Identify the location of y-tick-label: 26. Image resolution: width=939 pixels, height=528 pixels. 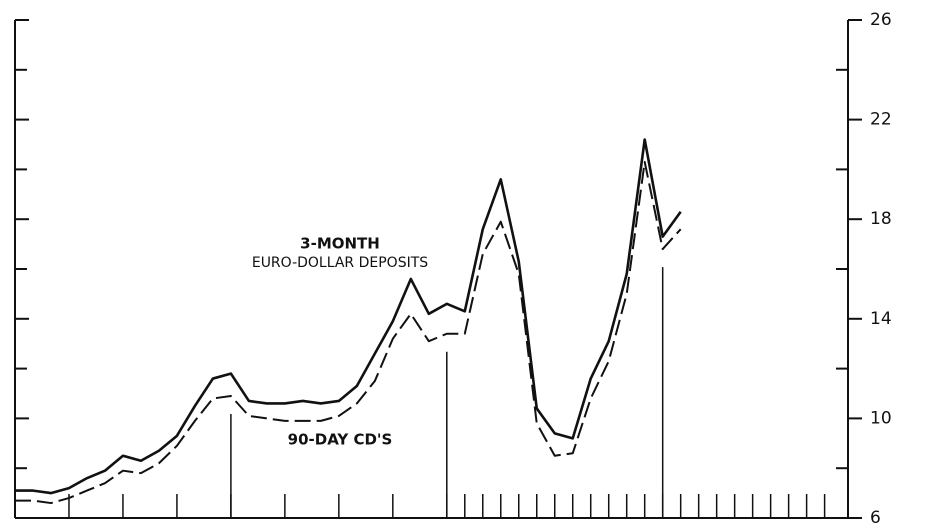
(881, 20).